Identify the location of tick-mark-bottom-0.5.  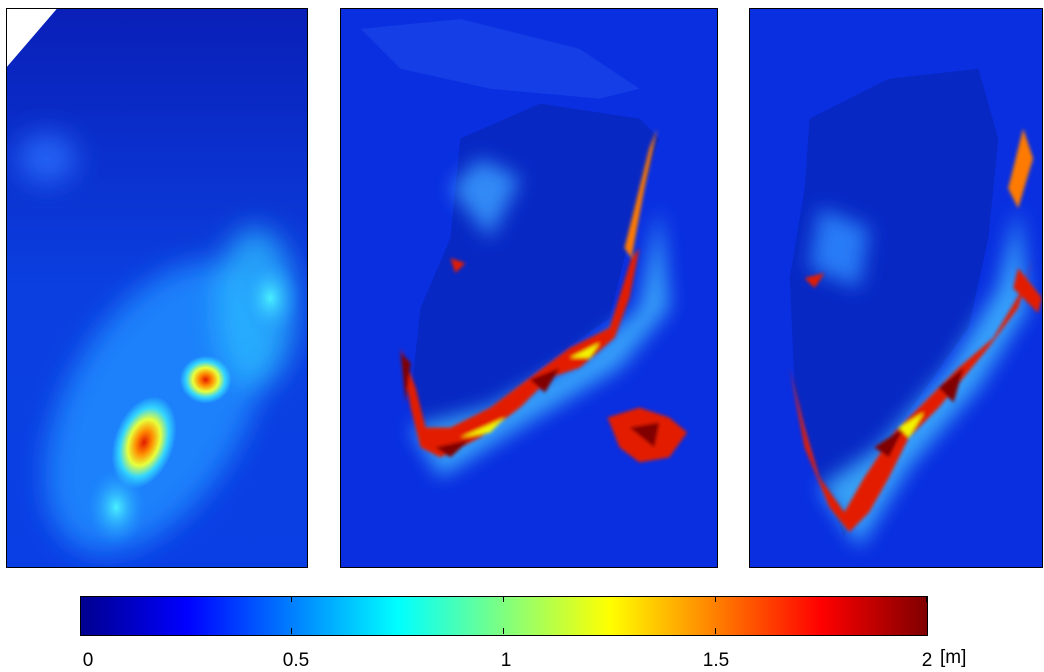
(291, 631).